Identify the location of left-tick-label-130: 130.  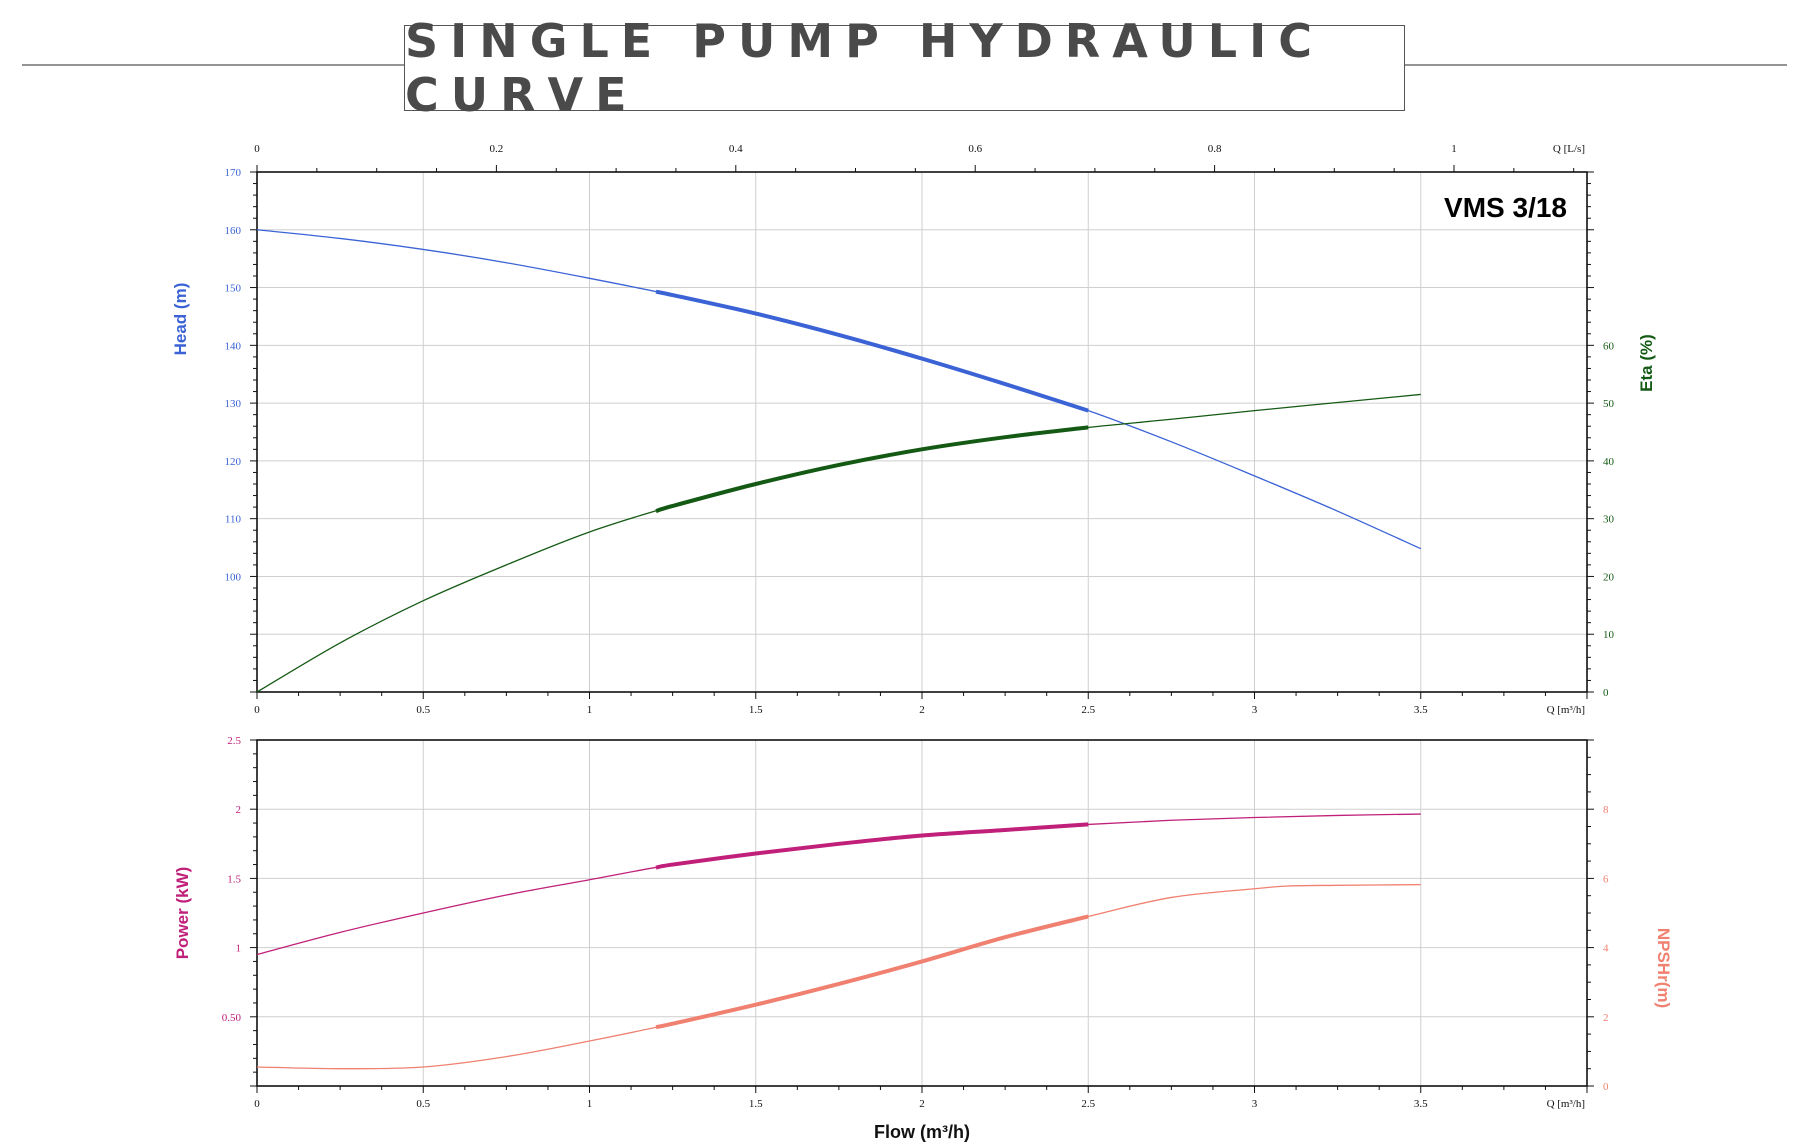
(233, 404).